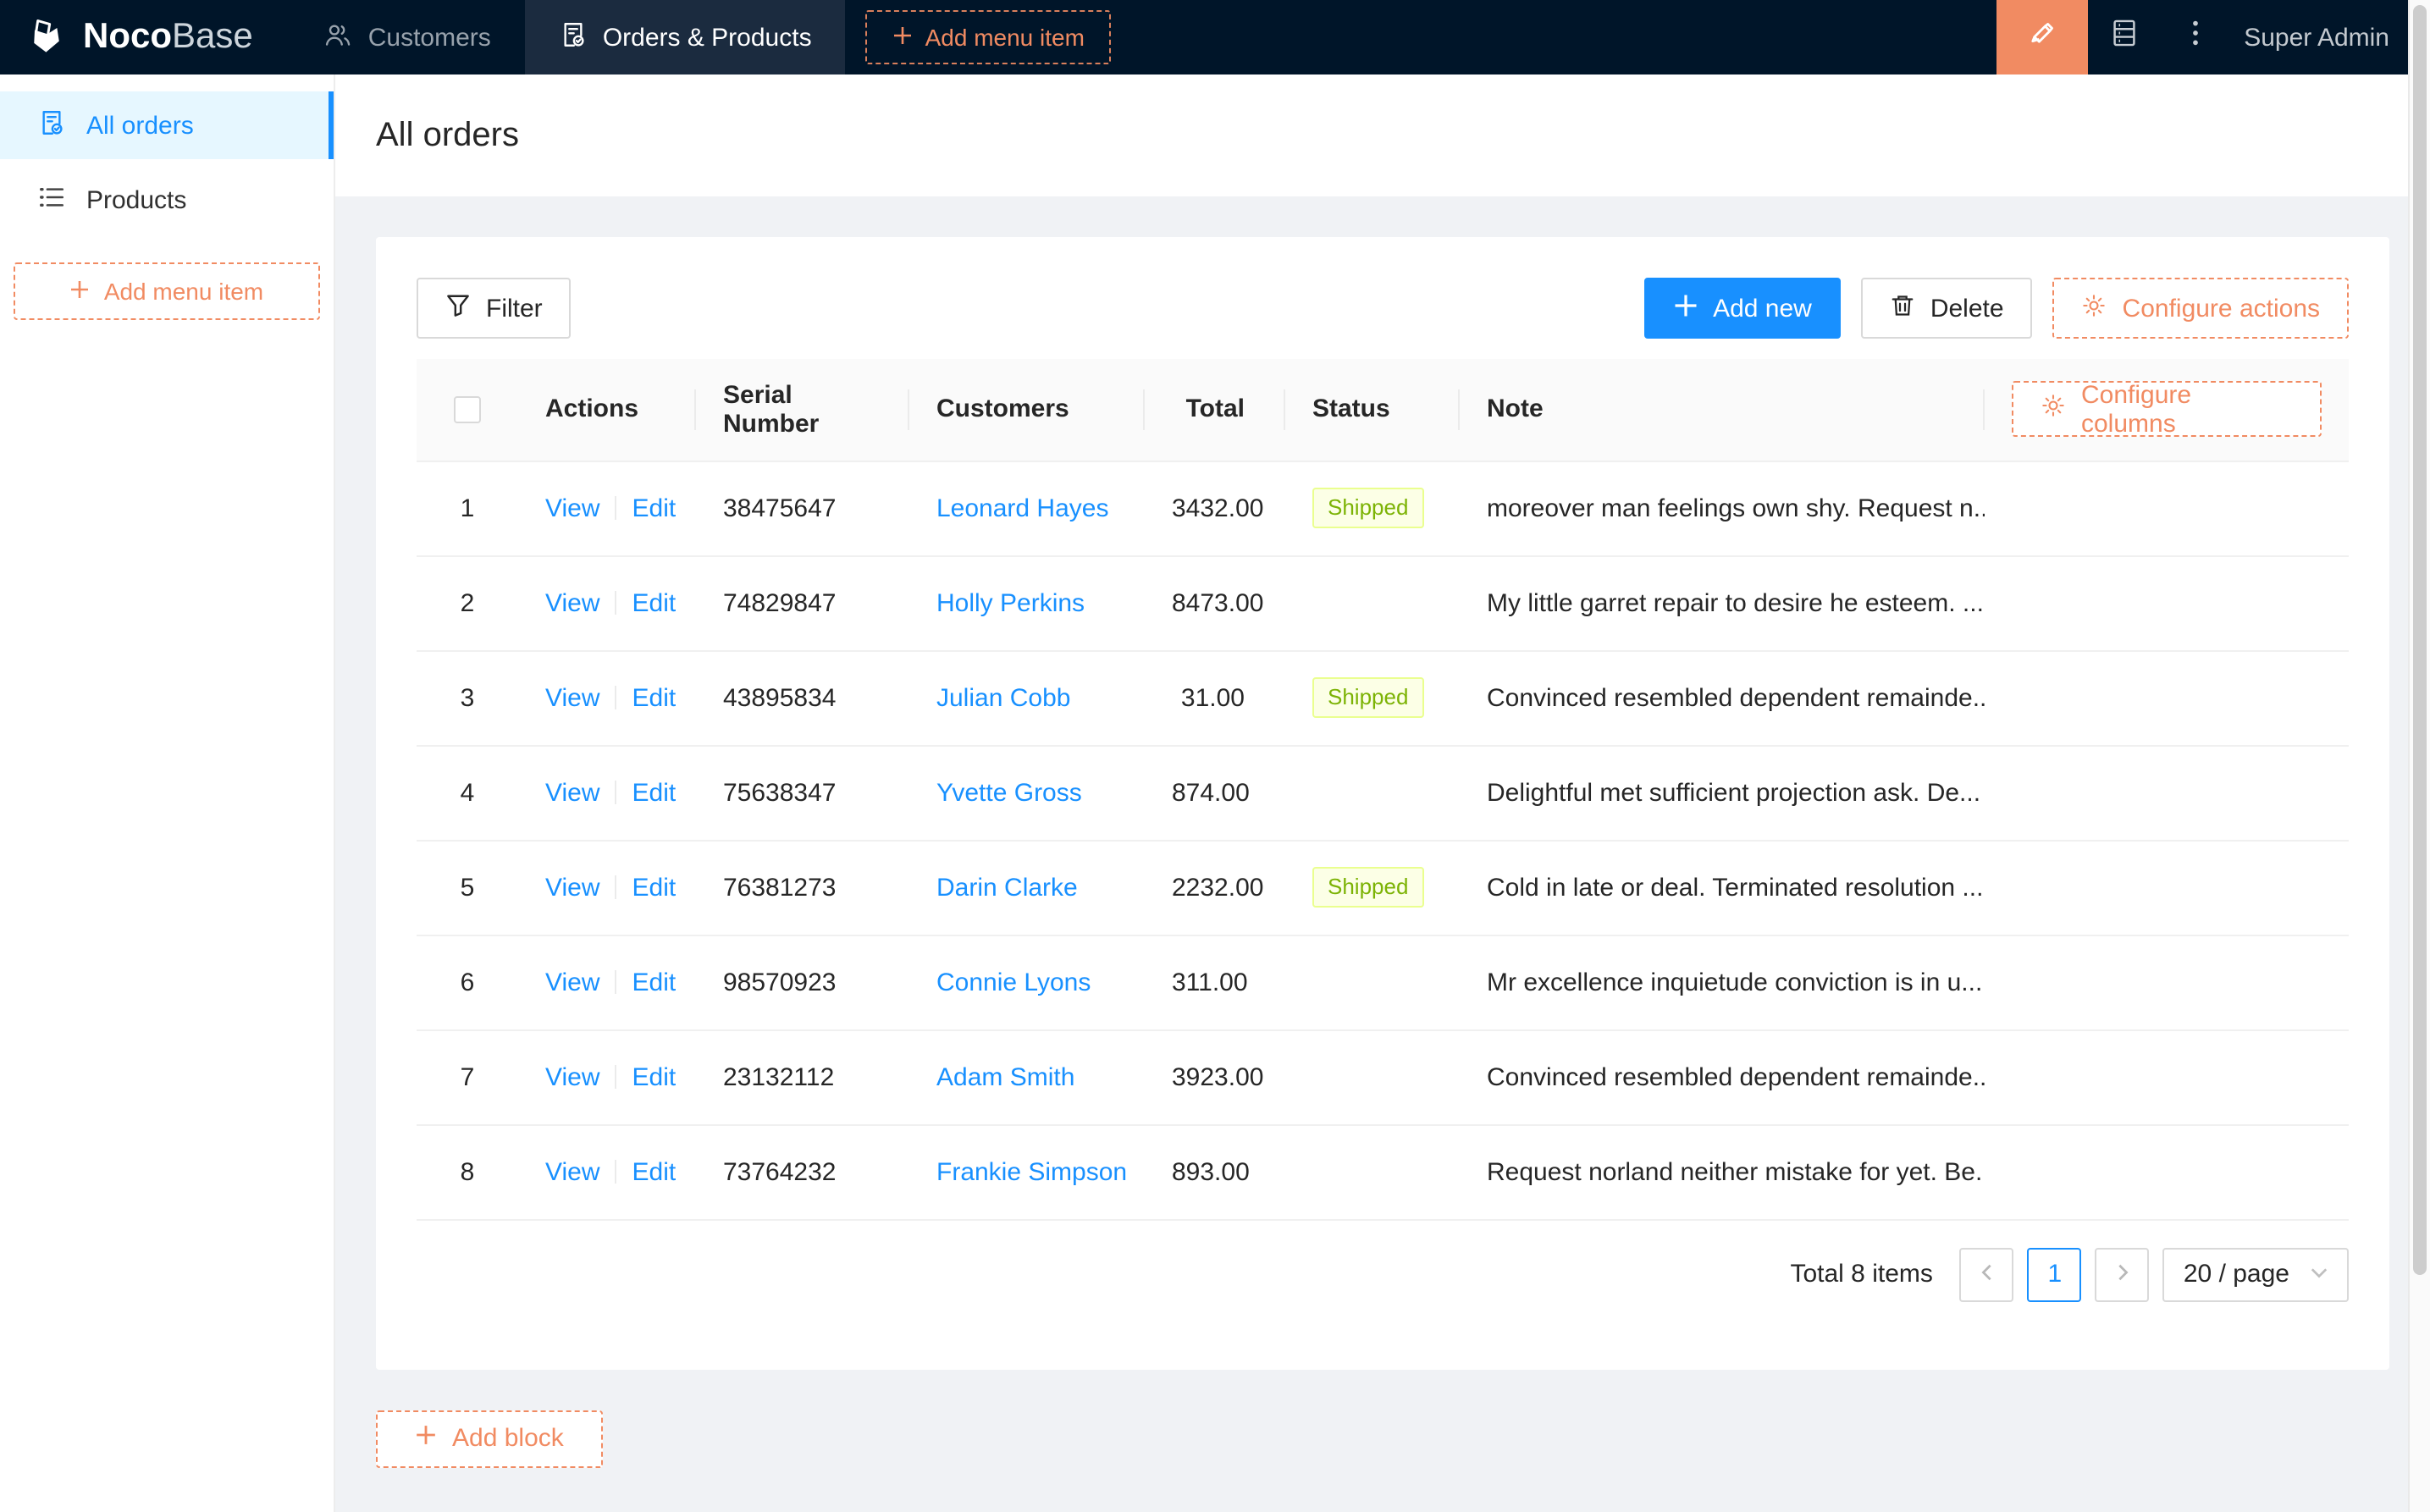 This screenshot has height=1512, width=2430. What do you see at coordinates (1373, 508) in the screenshot?
I see `status-cell: Shipped` at bounding box center [1373, 508].